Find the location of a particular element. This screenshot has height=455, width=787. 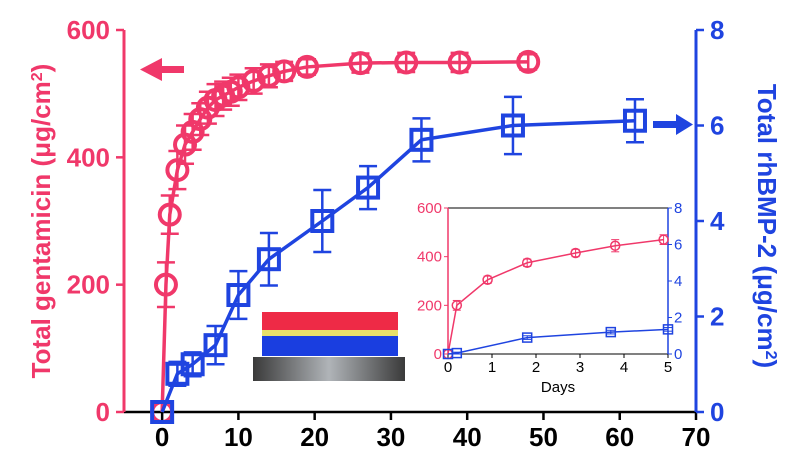

main-x-tick-label: 0 is located at coordinates (162, 437).